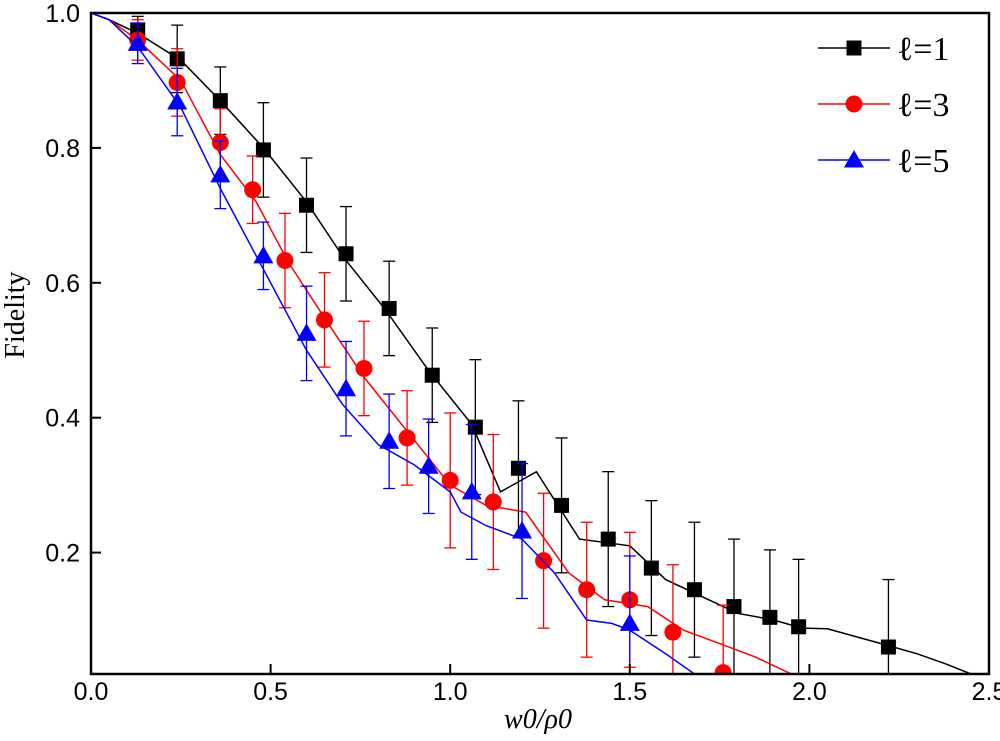 The width and height of the screenshot is (1000, 741). Describe the element at coordinates (62, 14) in the screenshot. I see `y-tick-label: 1.0` at that location.